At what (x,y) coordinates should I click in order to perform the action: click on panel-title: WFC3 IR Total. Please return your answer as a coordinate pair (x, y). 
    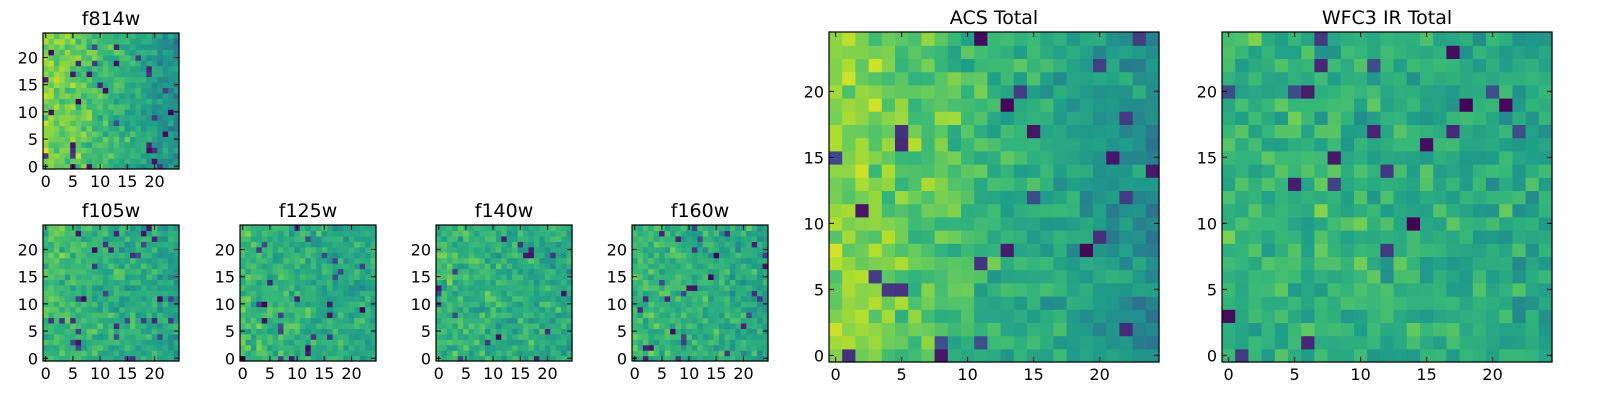
    Looking at the image, I should click on (1387, 18).